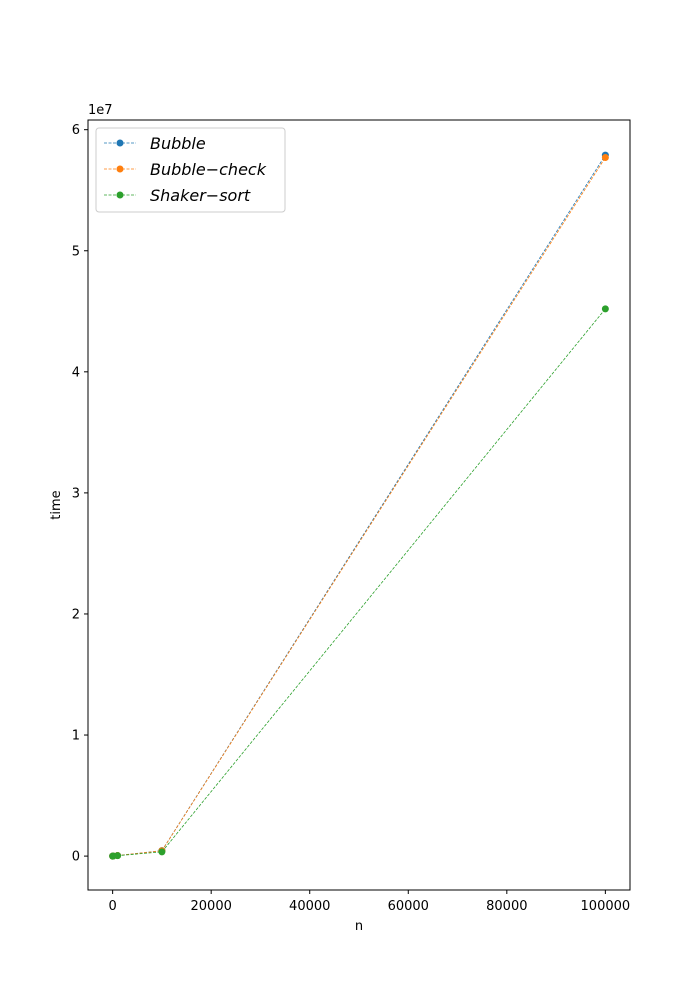 Image resolution: width=700 pixels, height=1000 pixels. Describe the element at coordinates (76, 614) in the screenshot. I see `y-tick-label: 2` at that location.